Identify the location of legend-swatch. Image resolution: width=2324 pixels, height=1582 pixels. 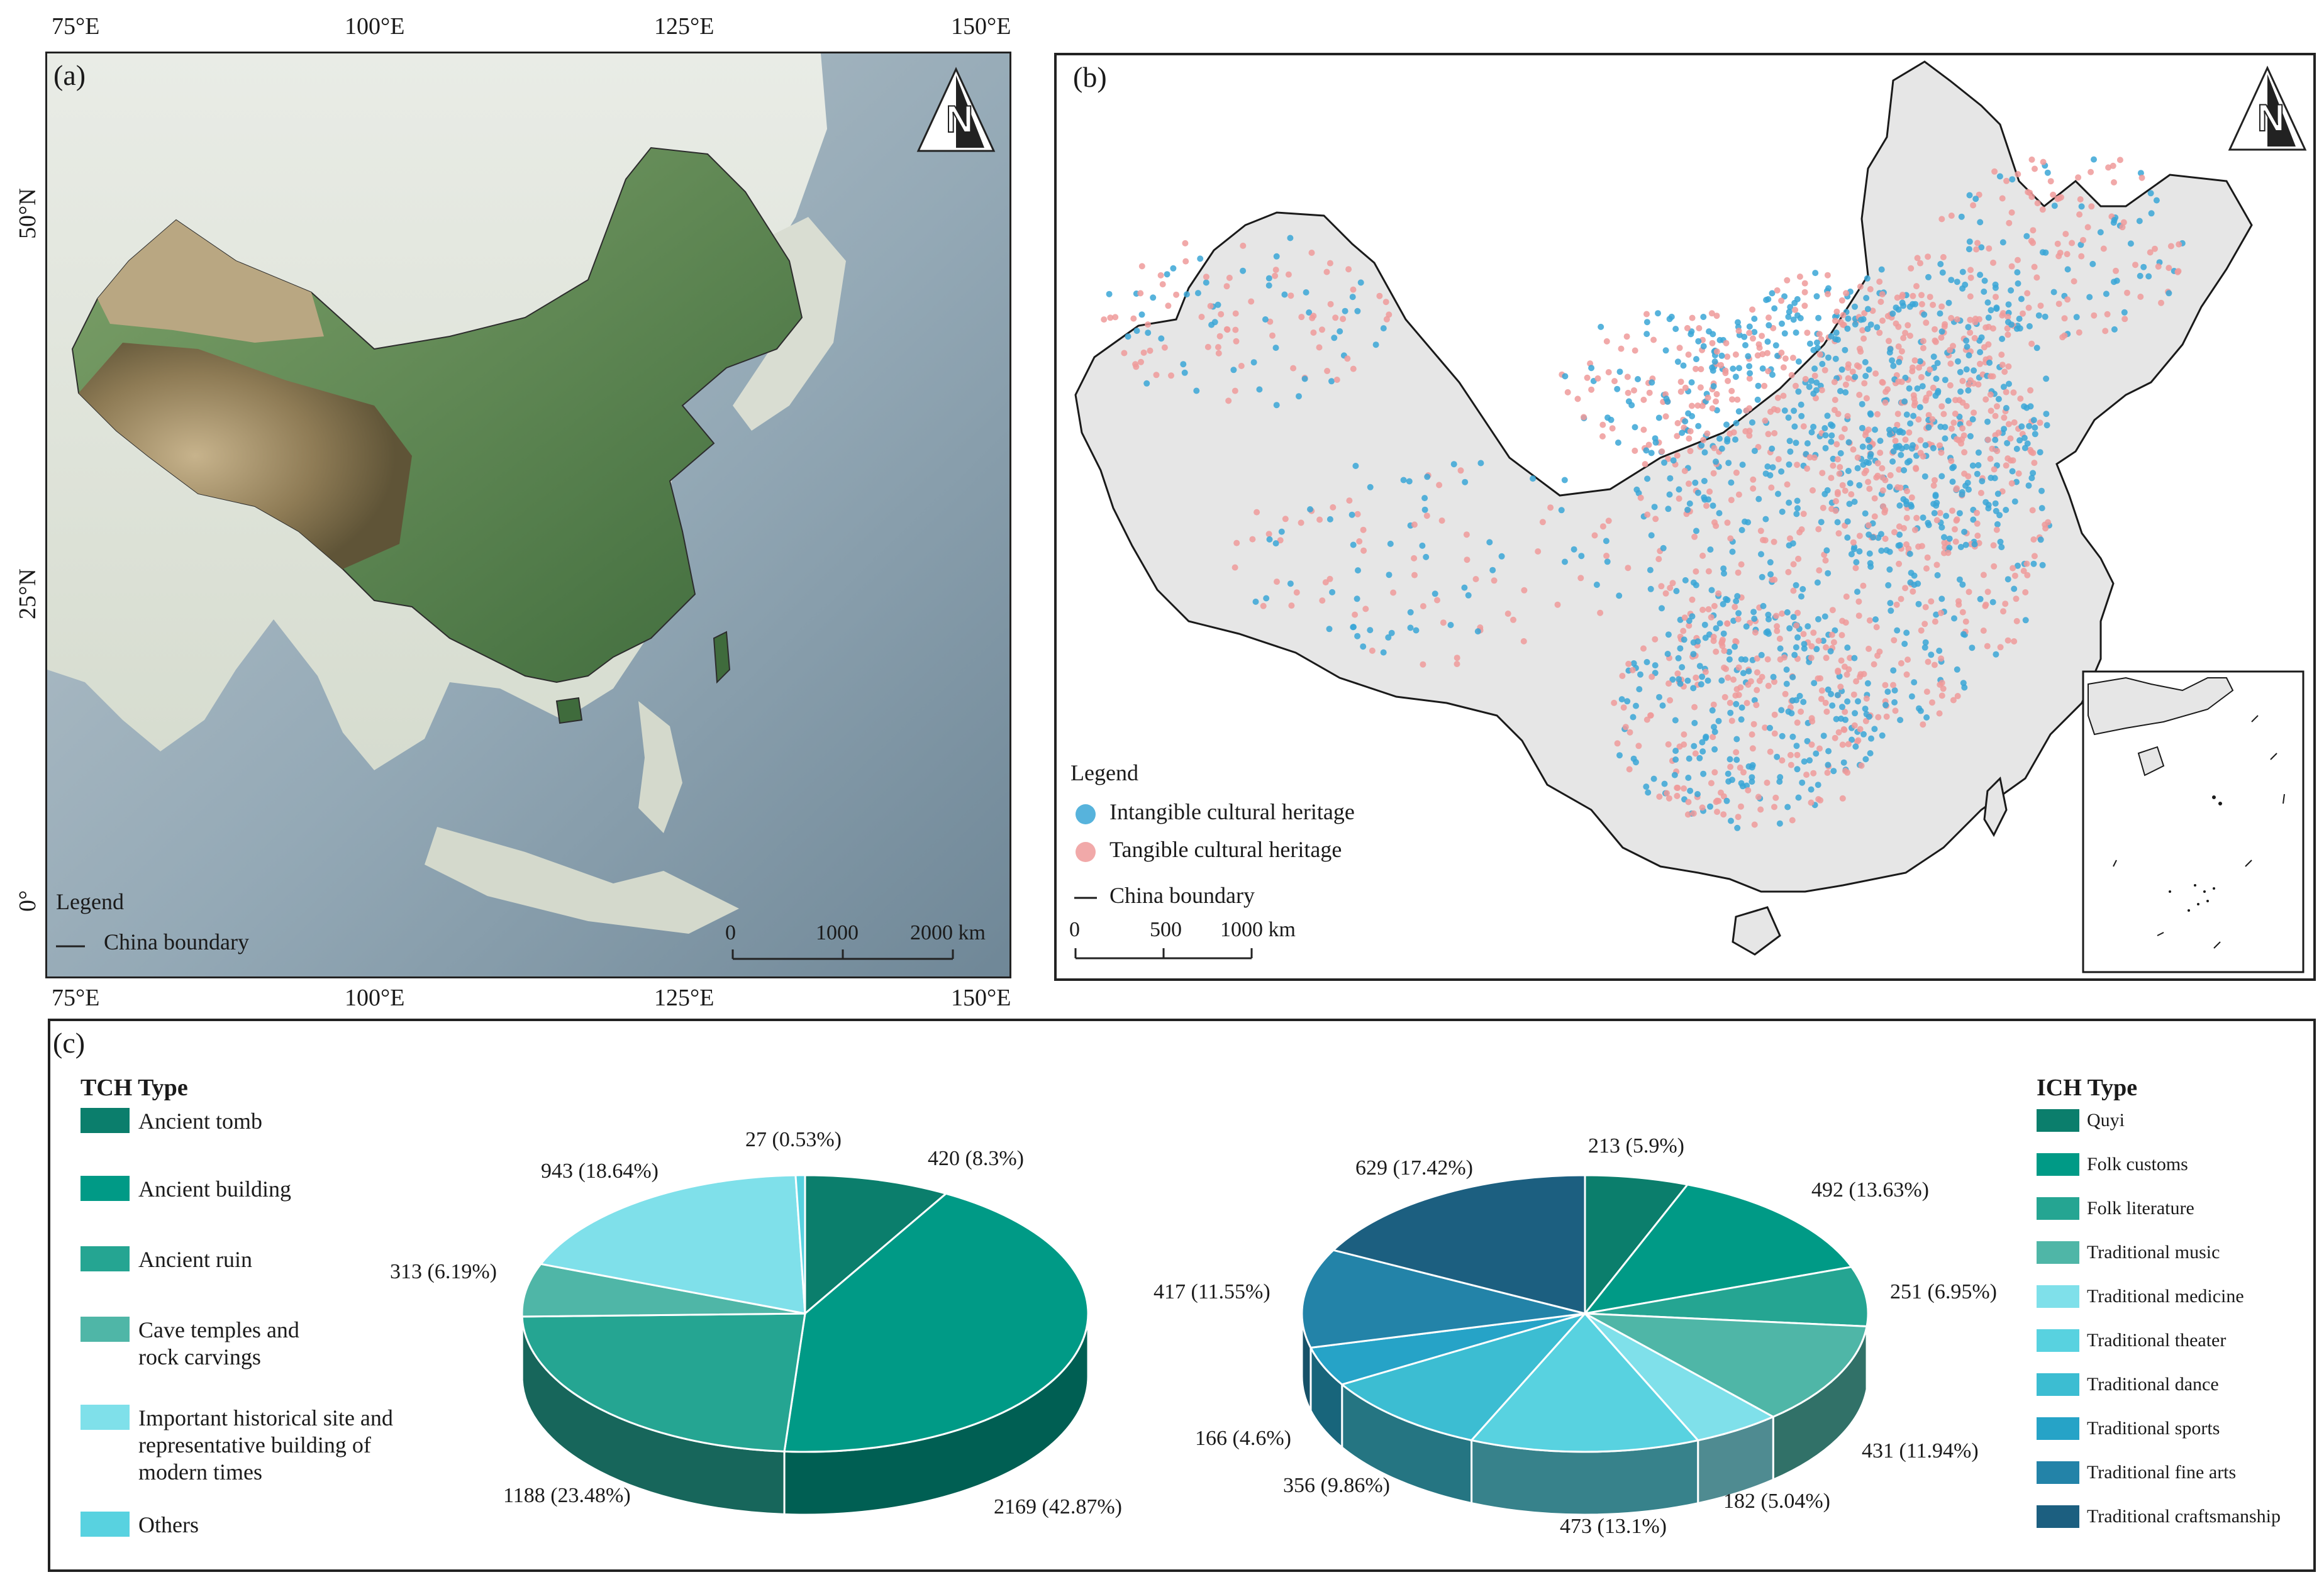
(2058, 1385).